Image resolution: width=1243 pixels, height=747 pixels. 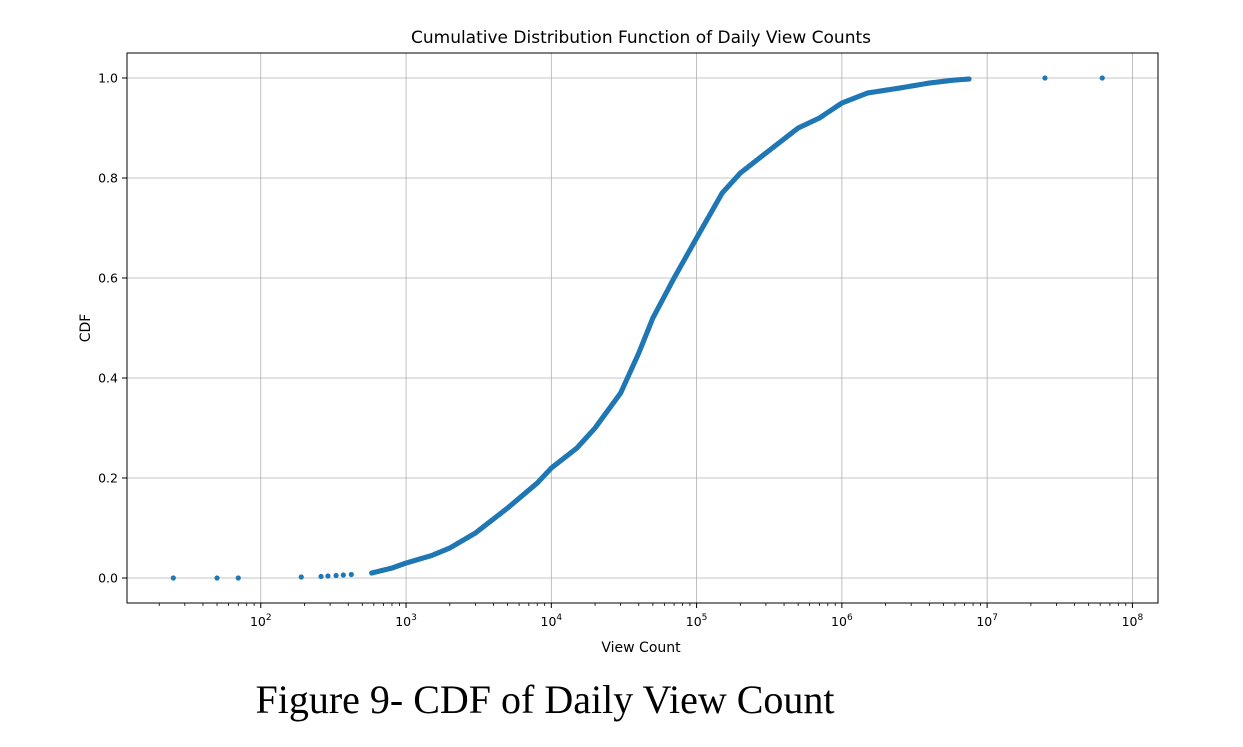 I want to click on y-axis-label: CDF, so click(x=86, y=328).